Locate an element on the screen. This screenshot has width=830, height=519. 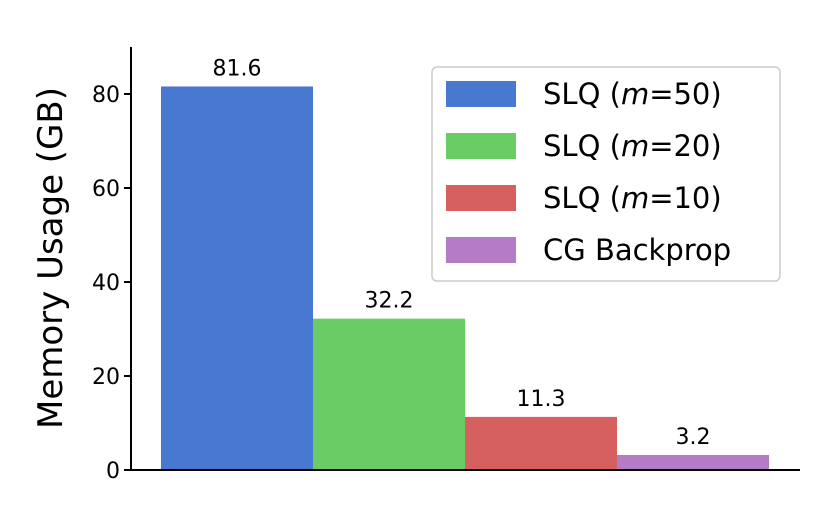
bar-cg-backprop is located at coordinates (693, 462).